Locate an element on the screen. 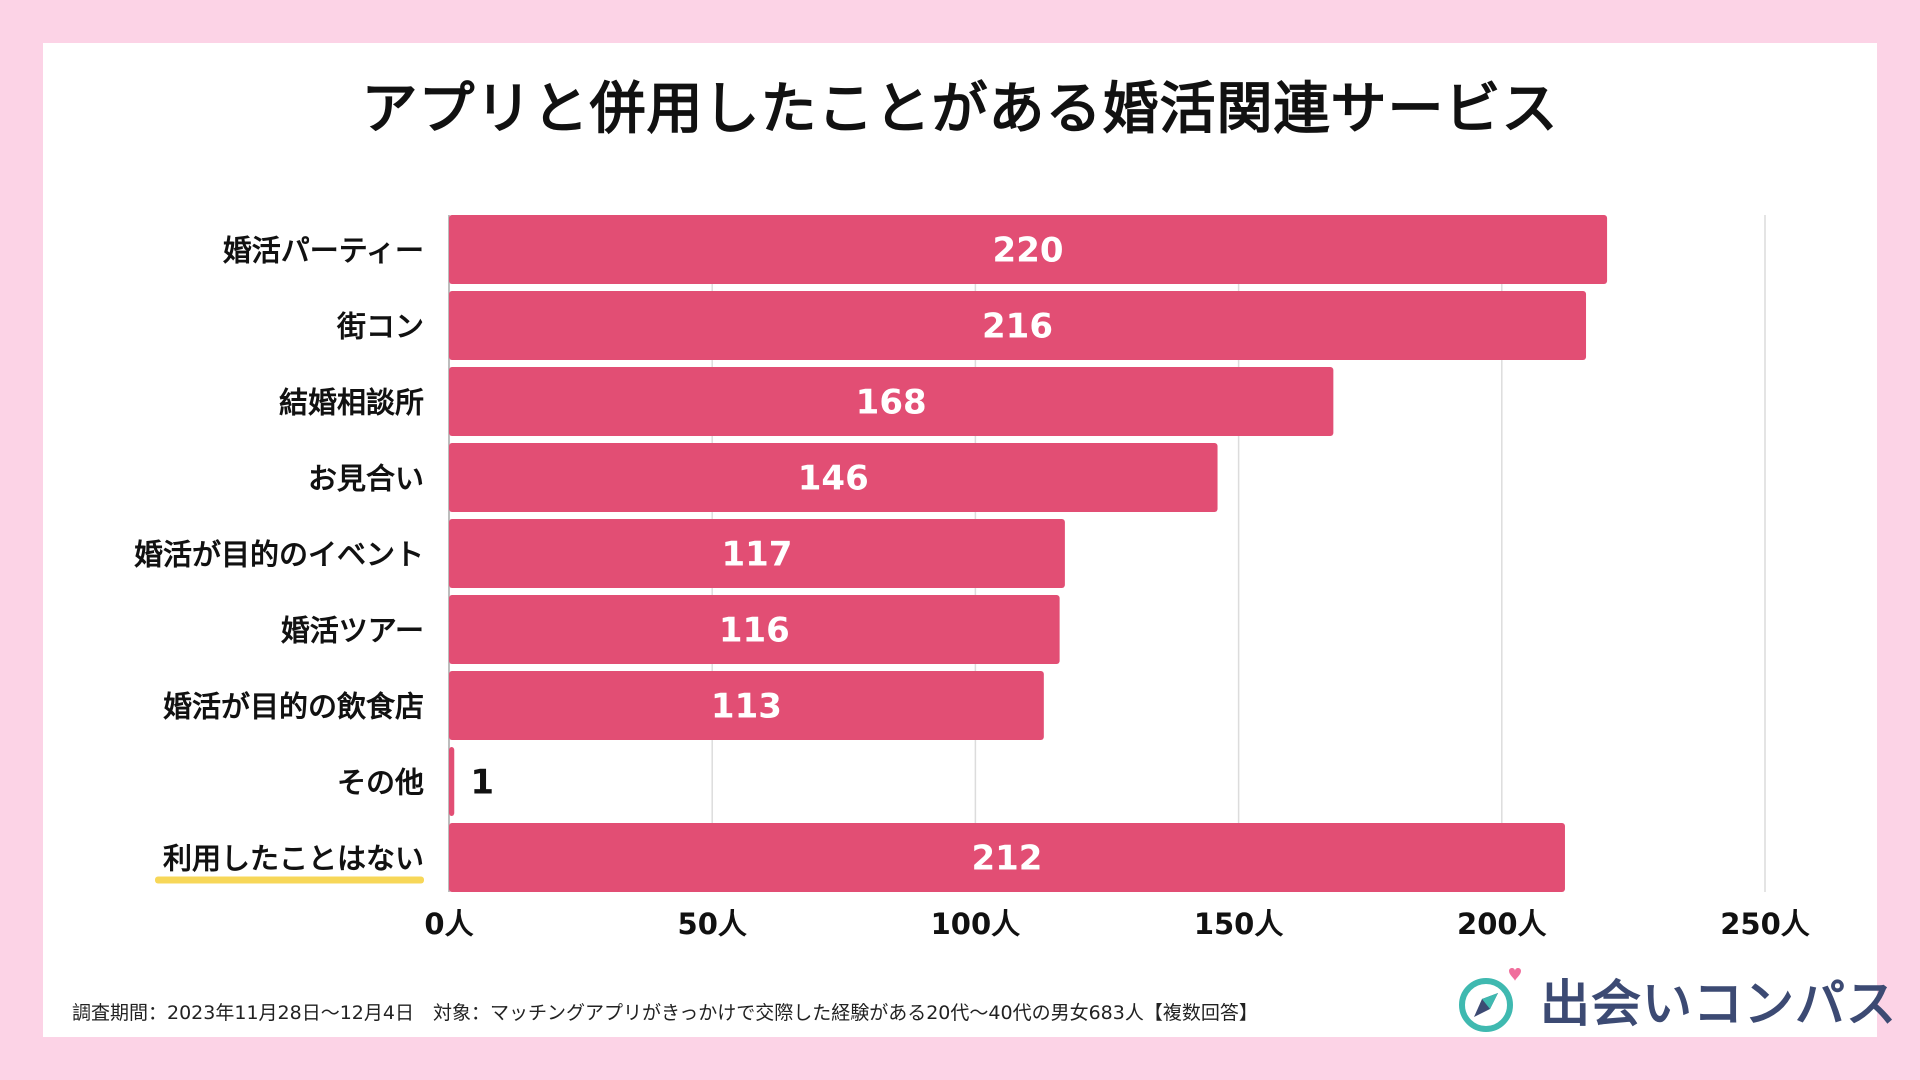  x-tick-label: 0人 is located at coordinates (448, 924).